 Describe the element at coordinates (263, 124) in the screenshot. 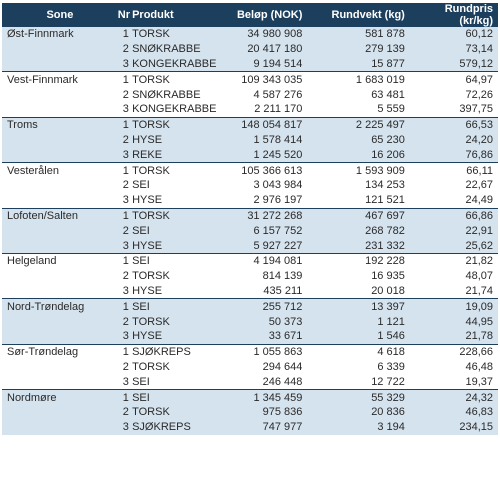

I see `cell-belop: 148 054 817` at that location.